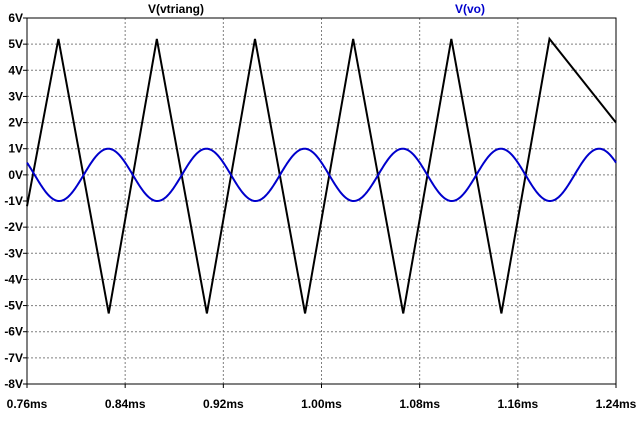  What do you see at coordinates (13, 227) in the screenshot?
I see `y-tick-label: -2V` at bounding box center [13, 227].